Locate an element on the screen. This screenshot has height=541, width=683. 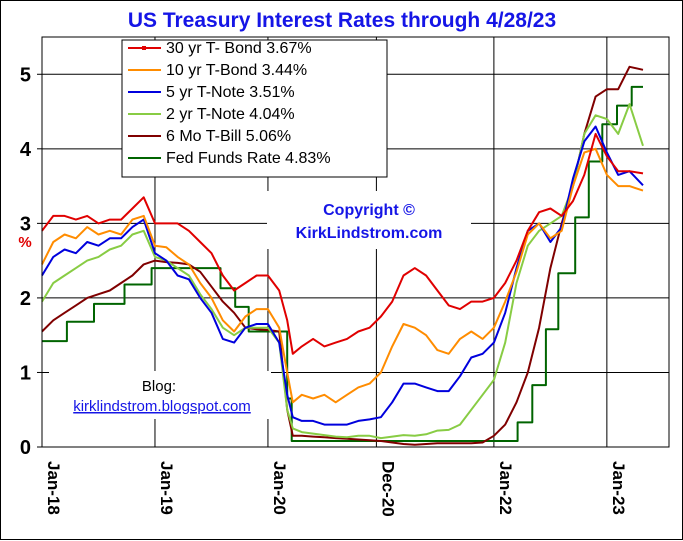
x-axis-ticks: Jan-18 Jan-19 Jan-20 Dec-20 Jan-22 Jan-23 is located at coordinates (336, 489).